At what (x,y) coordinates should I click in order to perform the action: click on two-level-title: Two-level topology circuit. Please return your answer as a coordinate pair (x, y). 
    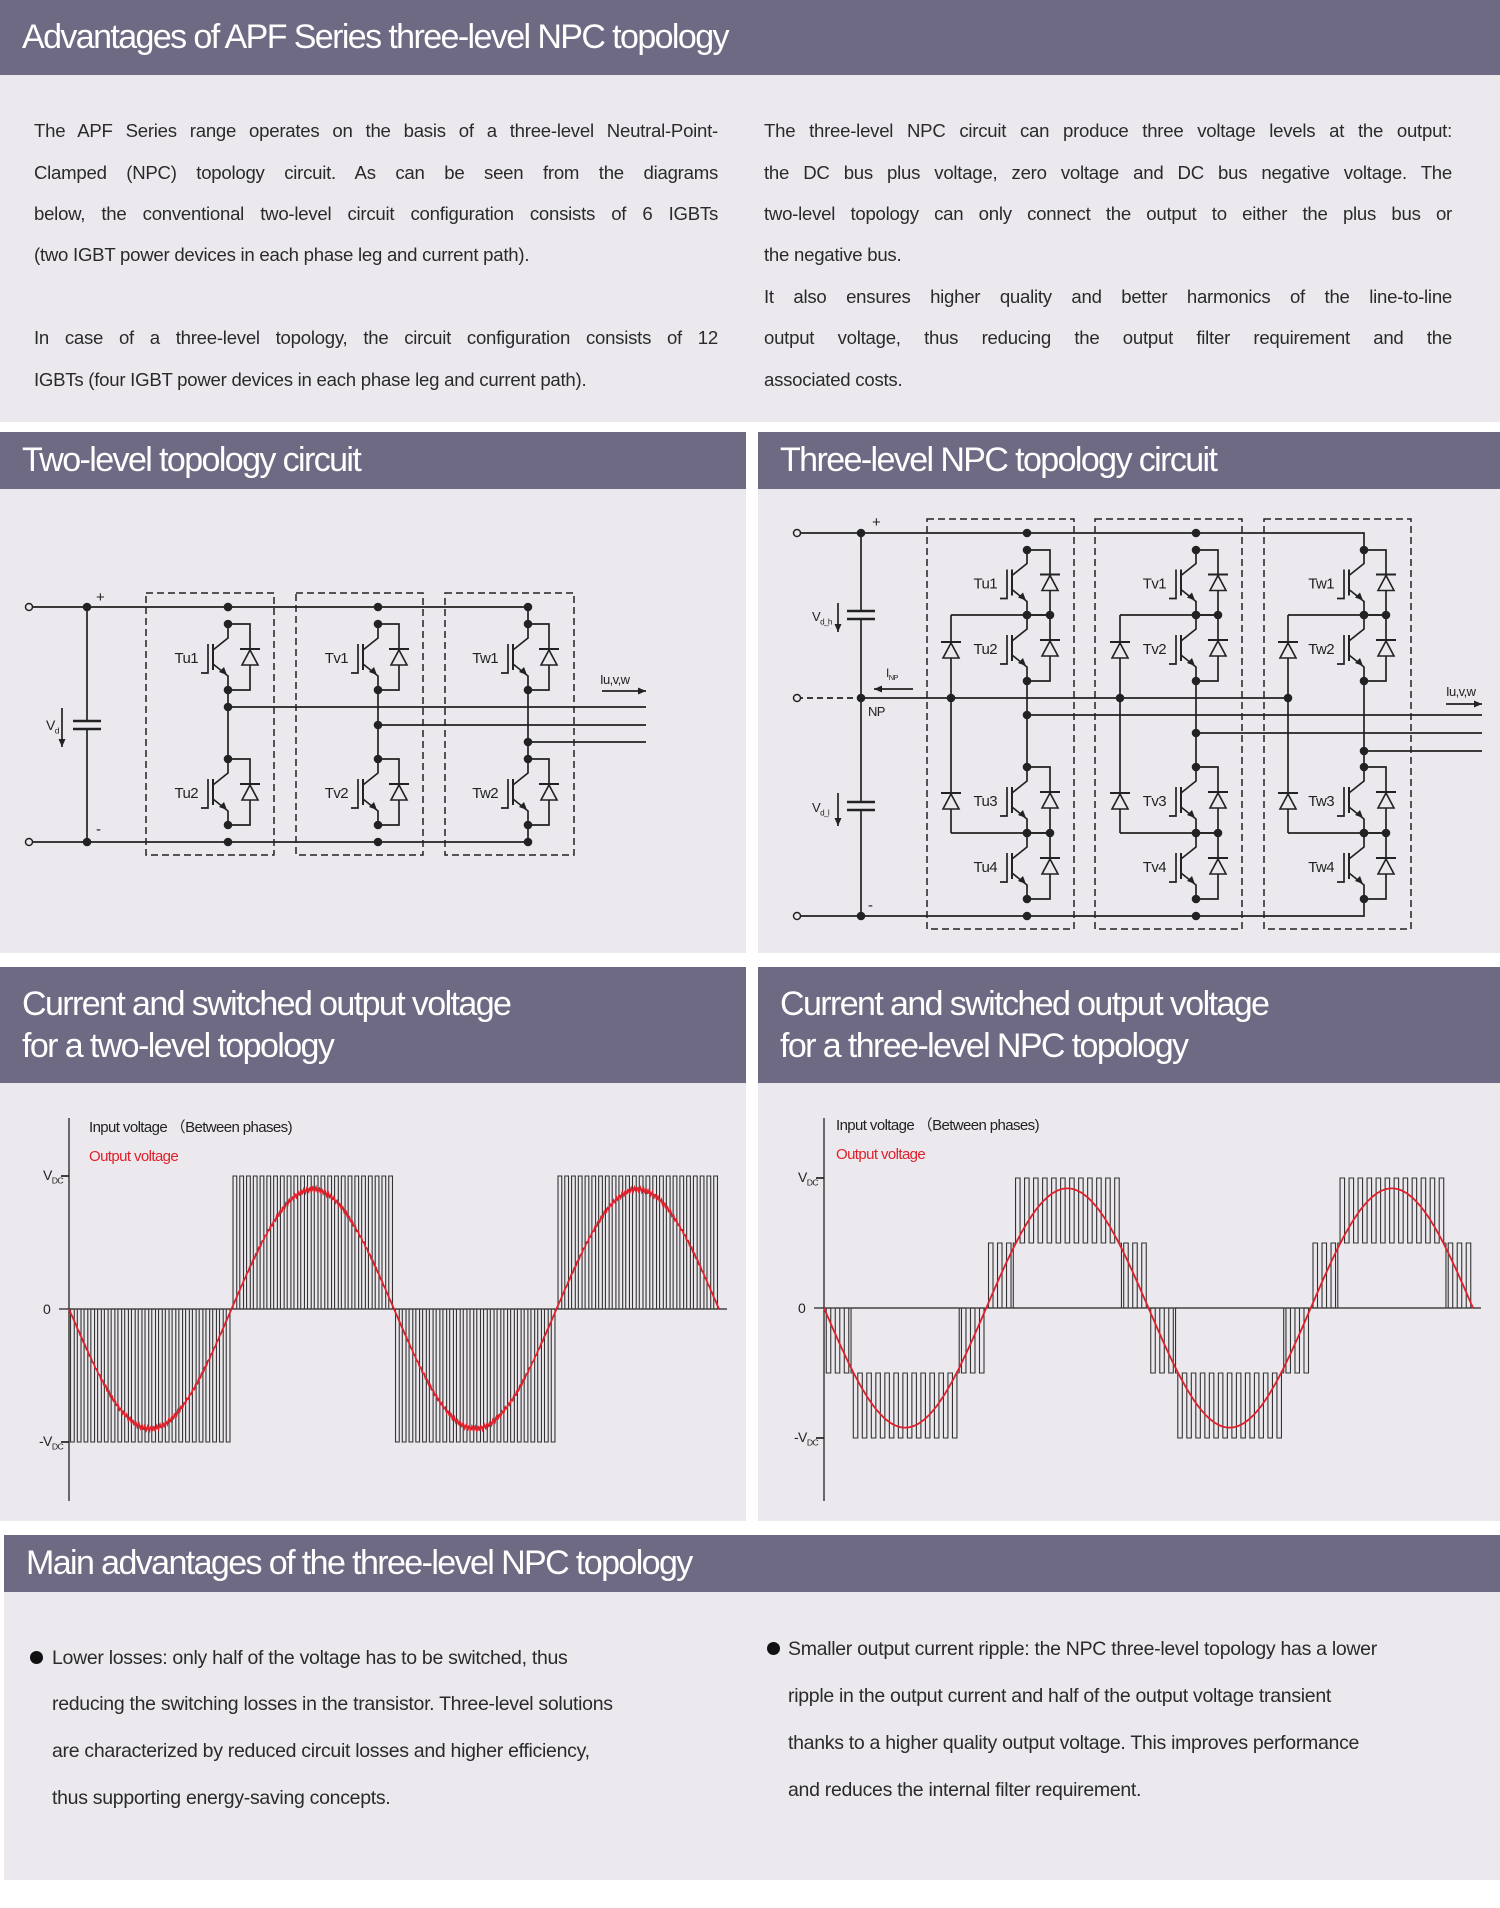
    Looking at the image, I should click on (192, 460).